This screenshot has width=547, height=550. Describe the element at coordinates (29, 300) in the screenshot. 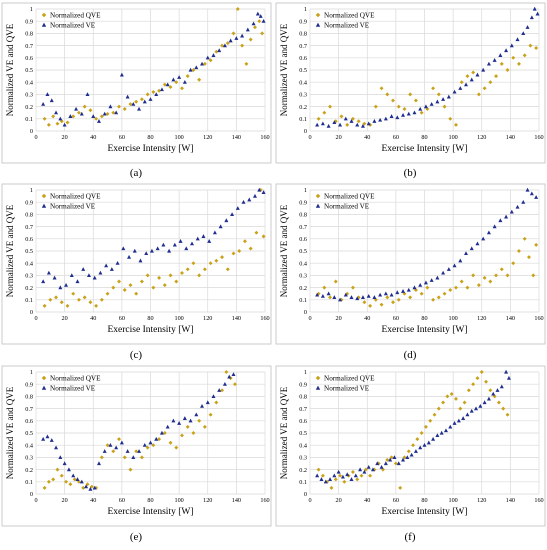

I see `y-tick-label: 0.1` at that location.